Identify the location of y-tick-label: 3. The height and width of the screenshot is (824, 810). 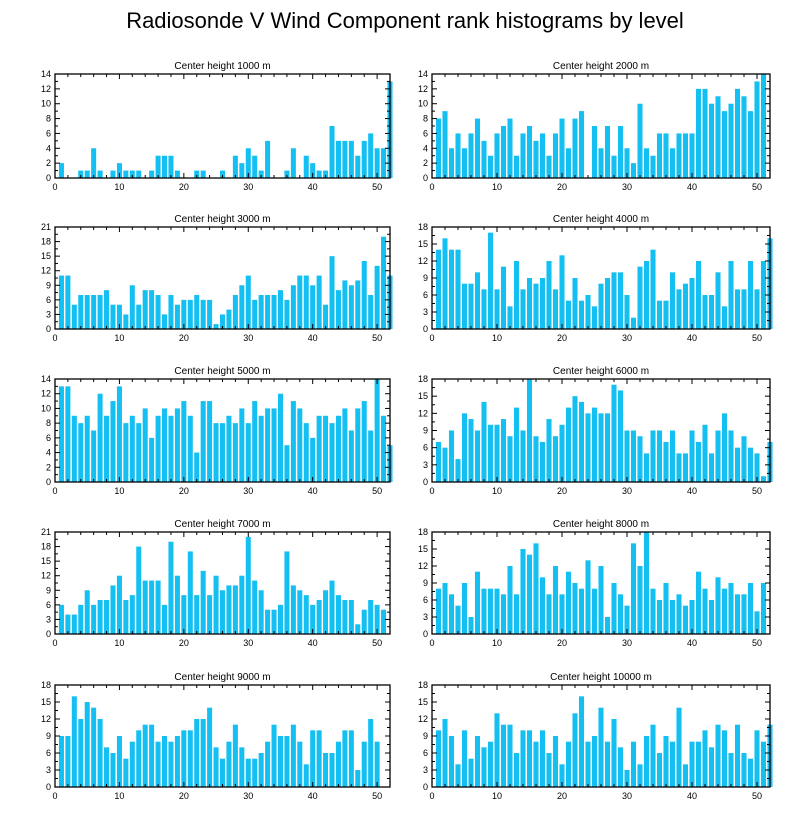
(425, 770).